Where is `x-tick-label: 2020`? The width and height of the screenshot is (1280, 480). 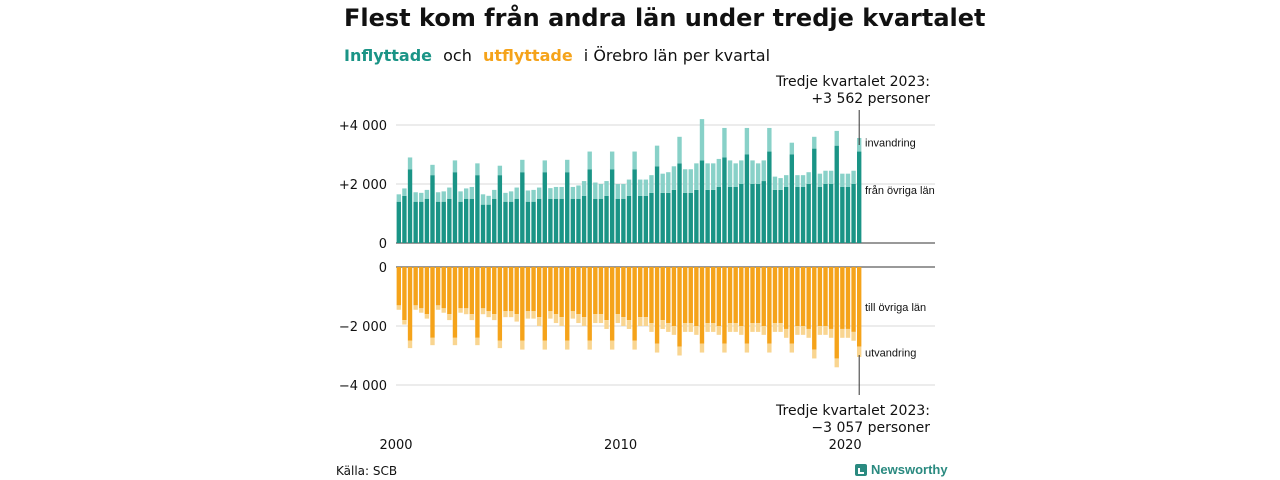 x-tick-label: 2020 is located at coordinates (845, 445).